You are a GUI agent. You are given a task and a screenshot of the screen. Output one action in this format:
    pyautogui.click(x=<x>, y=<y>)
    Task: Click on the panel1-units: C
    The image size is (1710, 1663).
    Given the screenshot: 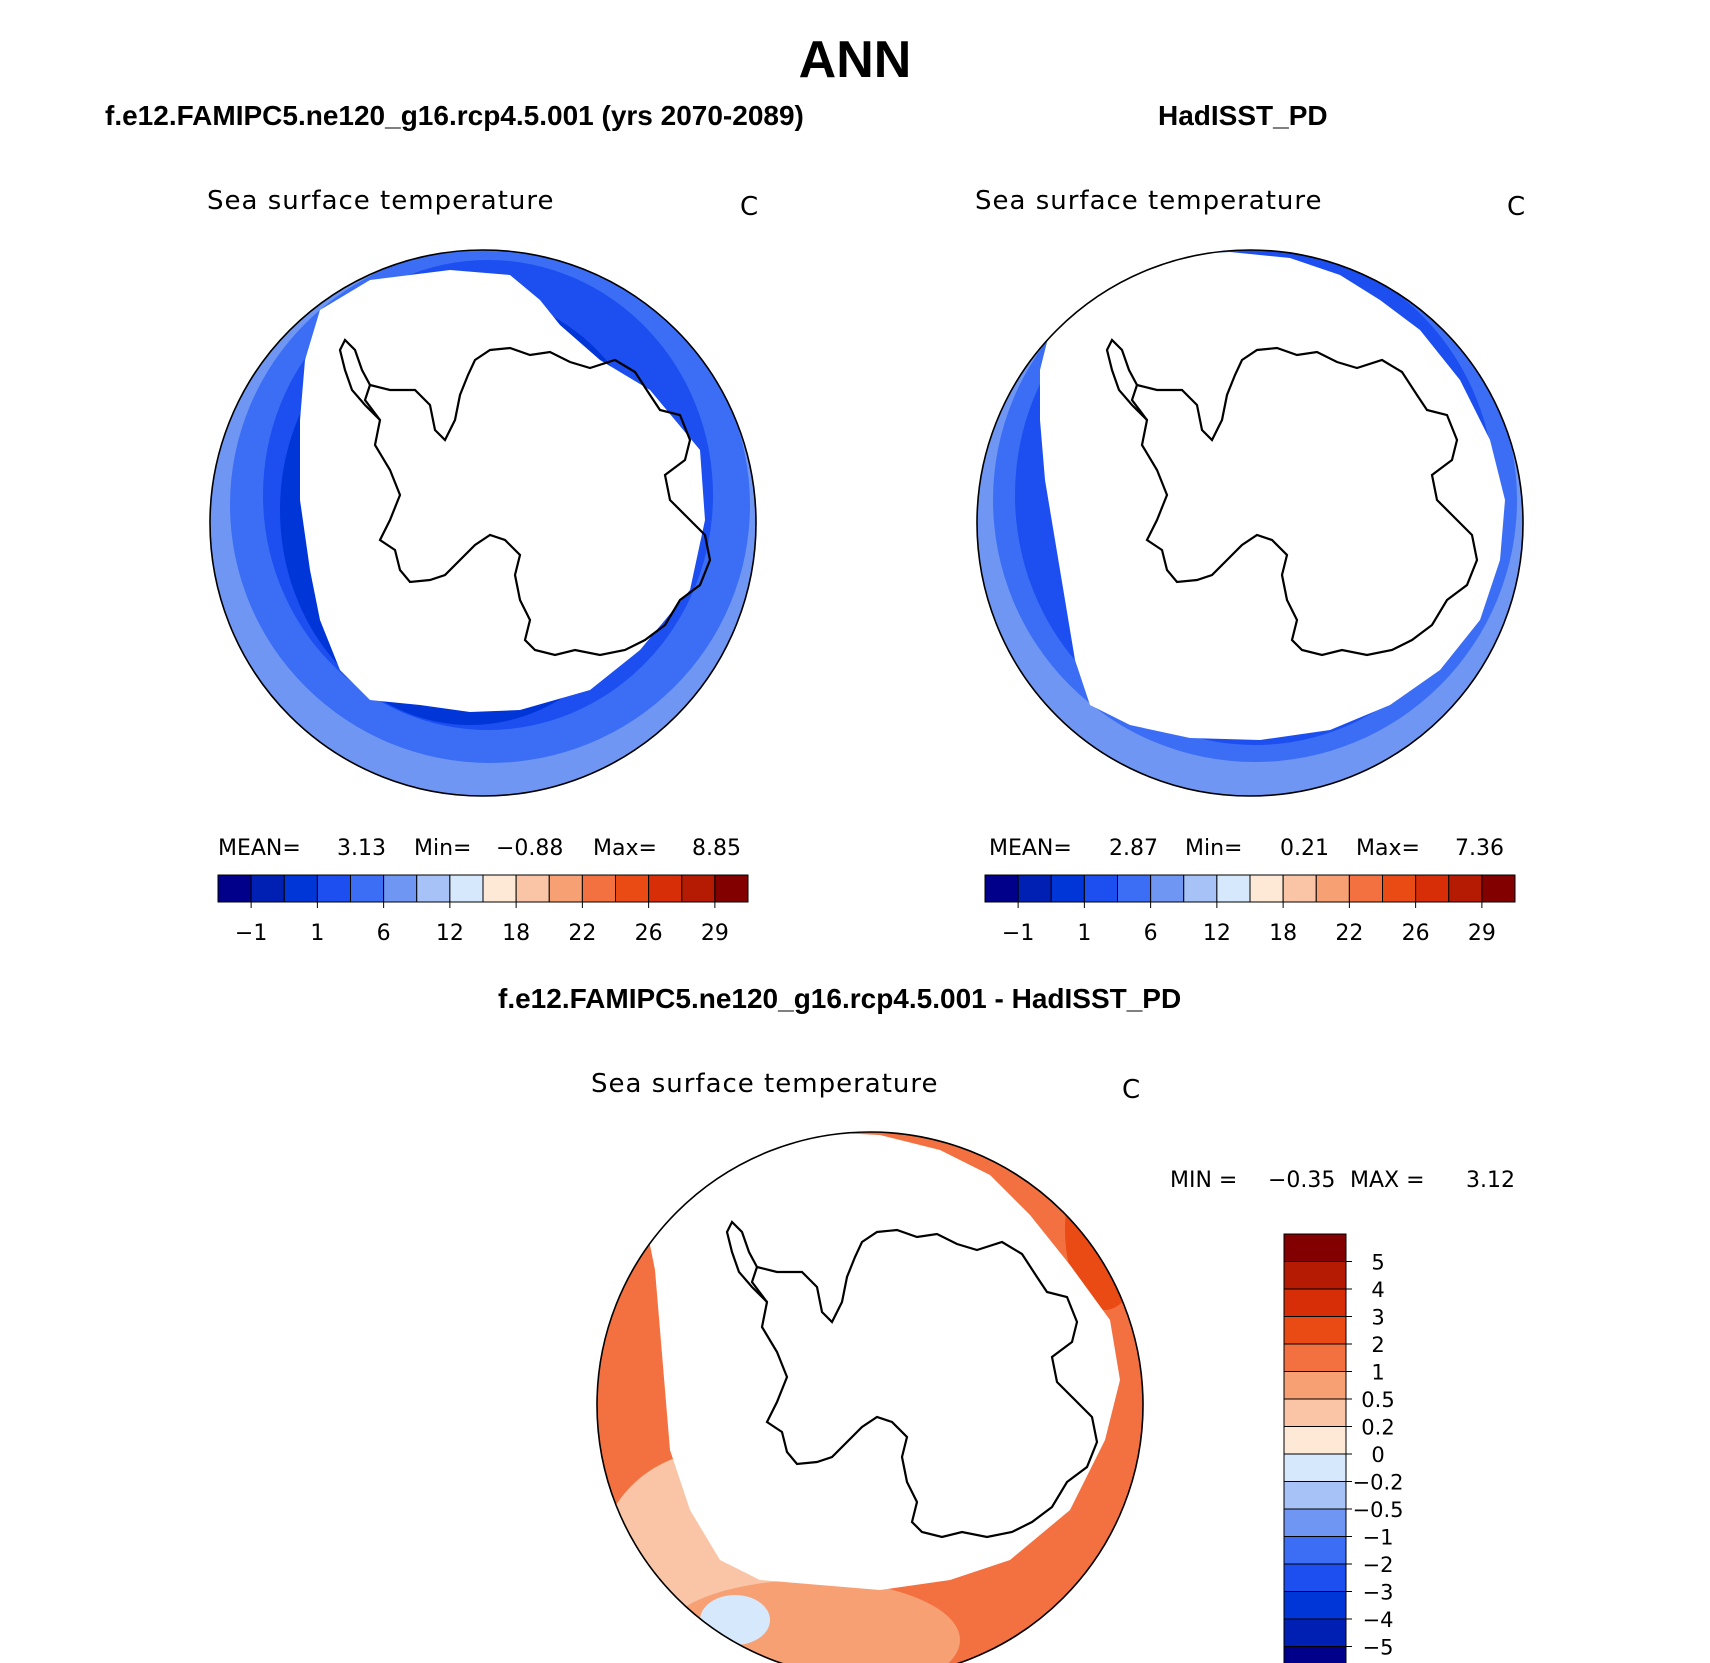 What is the action you would take?
    pyautogui.click(x=750, y=207)
    